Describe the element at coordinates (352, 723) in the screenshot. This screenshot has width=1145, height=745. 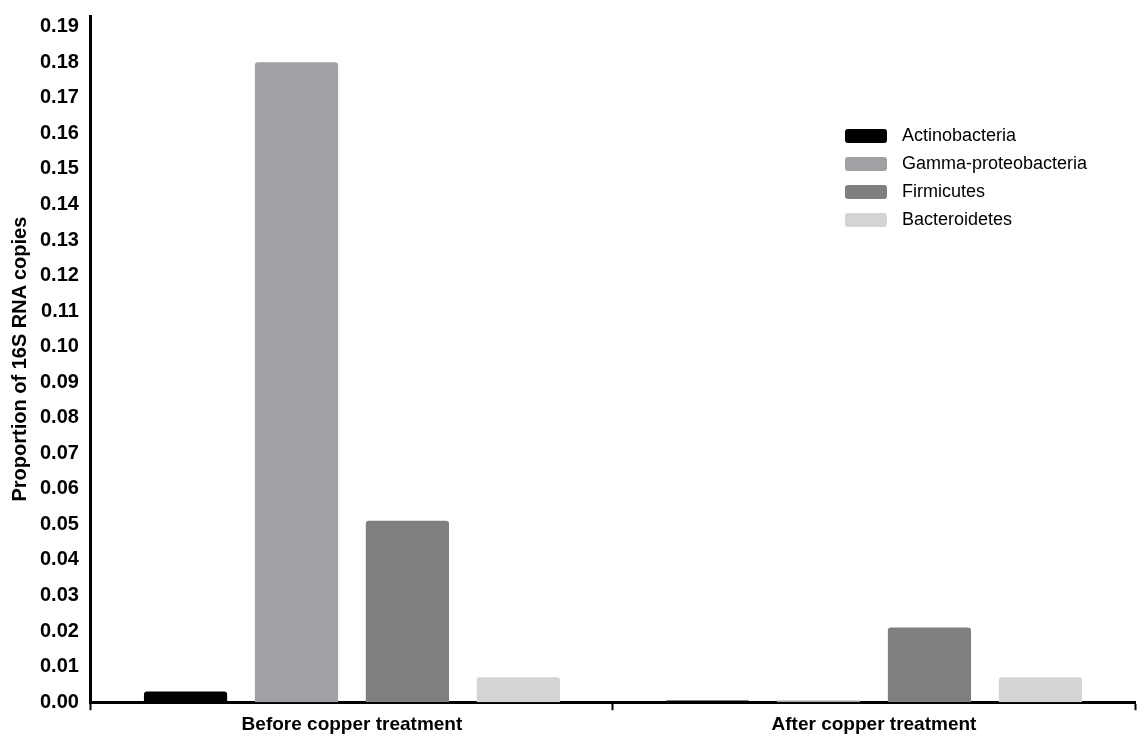
I see `x-tick-label: Before copper treatment` at that location.